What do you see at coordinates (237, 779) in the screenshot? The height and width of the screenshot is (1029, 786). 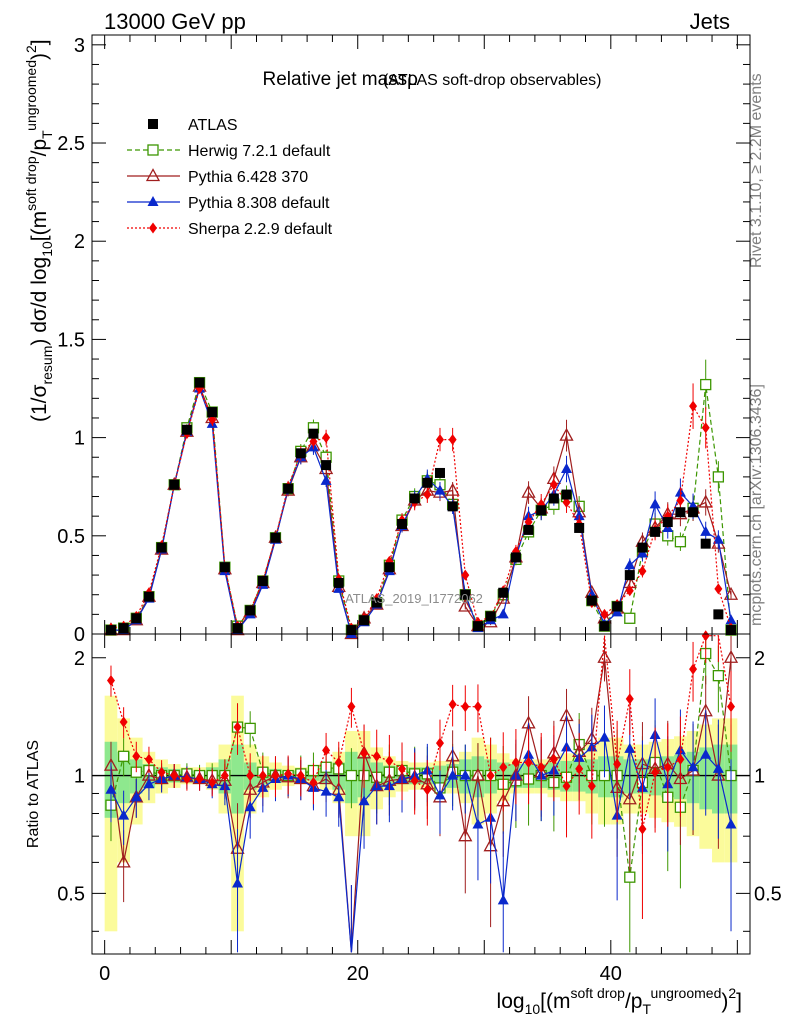 I see `band-inner-segment` at bounding box center [237, 779].